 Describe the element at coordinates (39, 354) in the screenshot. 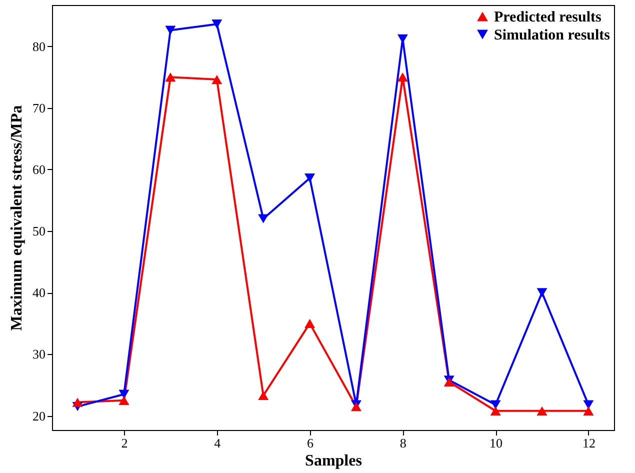

I see `y-tick-label: 30` at that location.